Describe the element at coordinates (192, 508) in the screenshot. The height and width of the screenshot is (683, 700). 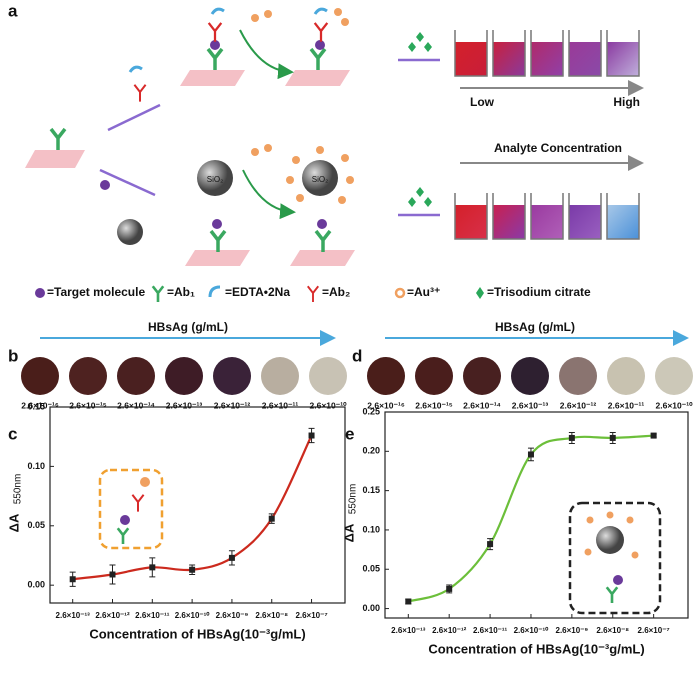
I see `fit-curve` at that location.